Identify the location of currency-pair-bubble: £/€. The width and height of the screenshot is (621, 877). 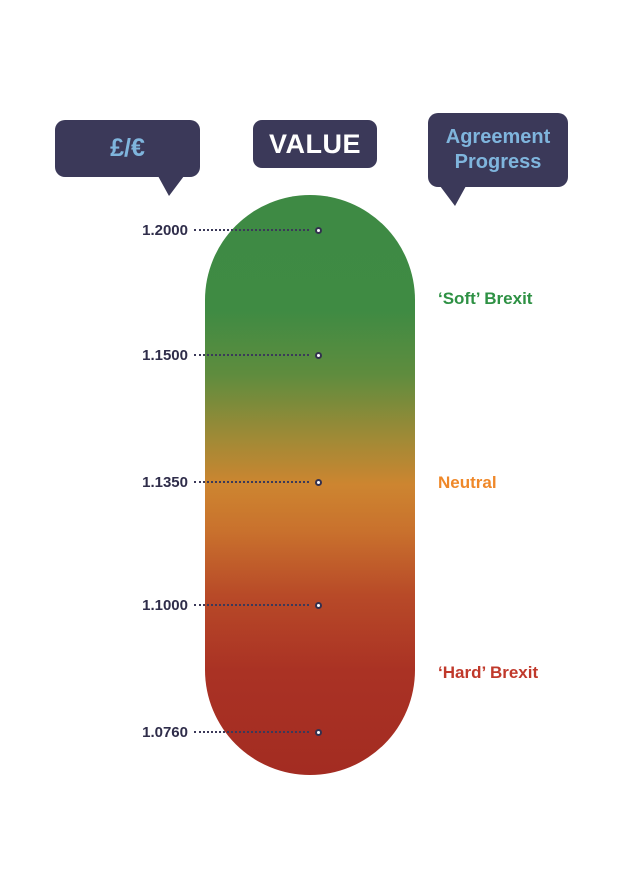
(127, 158).